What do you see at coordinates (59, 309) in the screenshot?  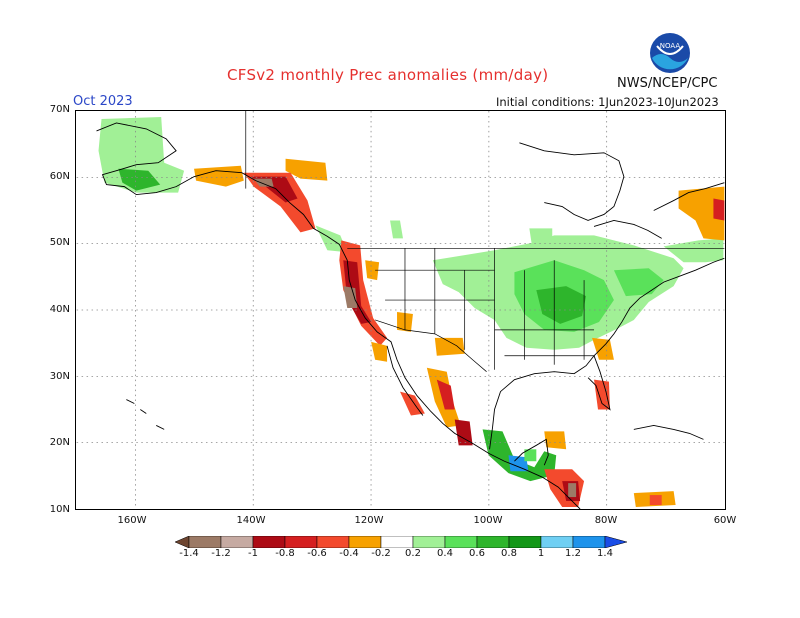 I see `lat-label-40n: 40N` at bounding box center [59, 309].